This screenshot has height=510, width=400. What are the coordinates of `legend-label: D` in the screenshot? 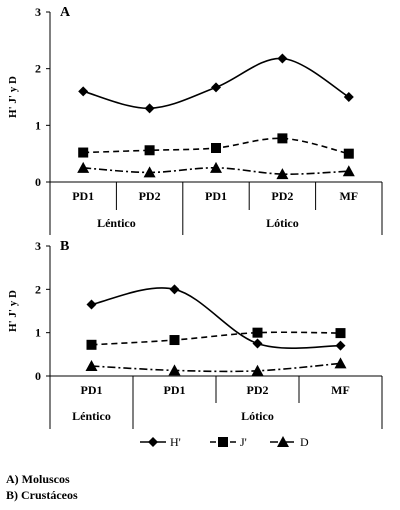 It's located at (304, 442).